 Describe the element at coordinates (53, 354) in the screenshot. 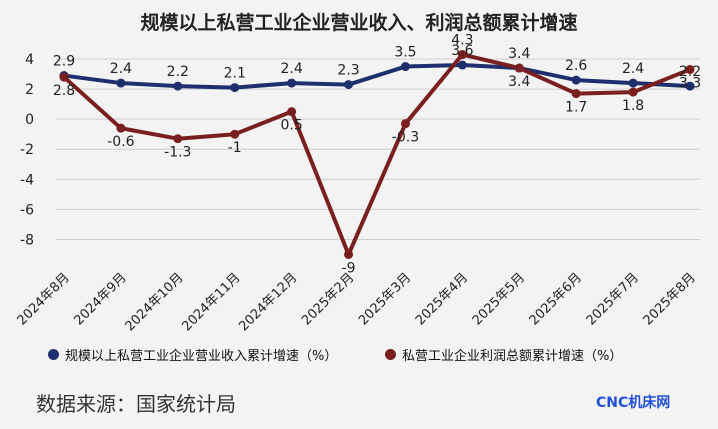

I see `legend-marker-revenue` at that location.